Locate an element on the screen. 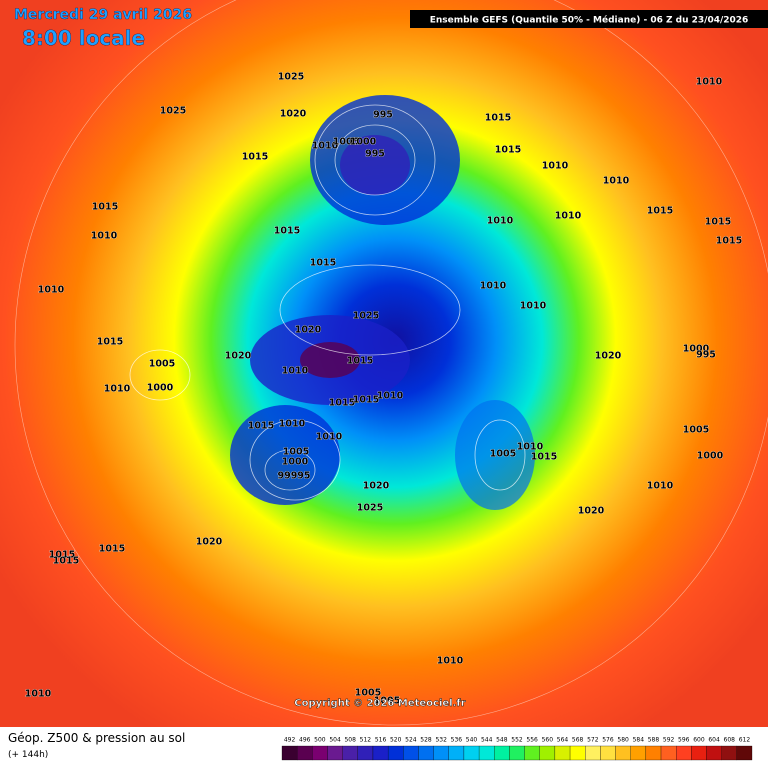 The width and height of the screenshot is (768, 768). colorbar-label: 540 is located at coordinates (472, 740).